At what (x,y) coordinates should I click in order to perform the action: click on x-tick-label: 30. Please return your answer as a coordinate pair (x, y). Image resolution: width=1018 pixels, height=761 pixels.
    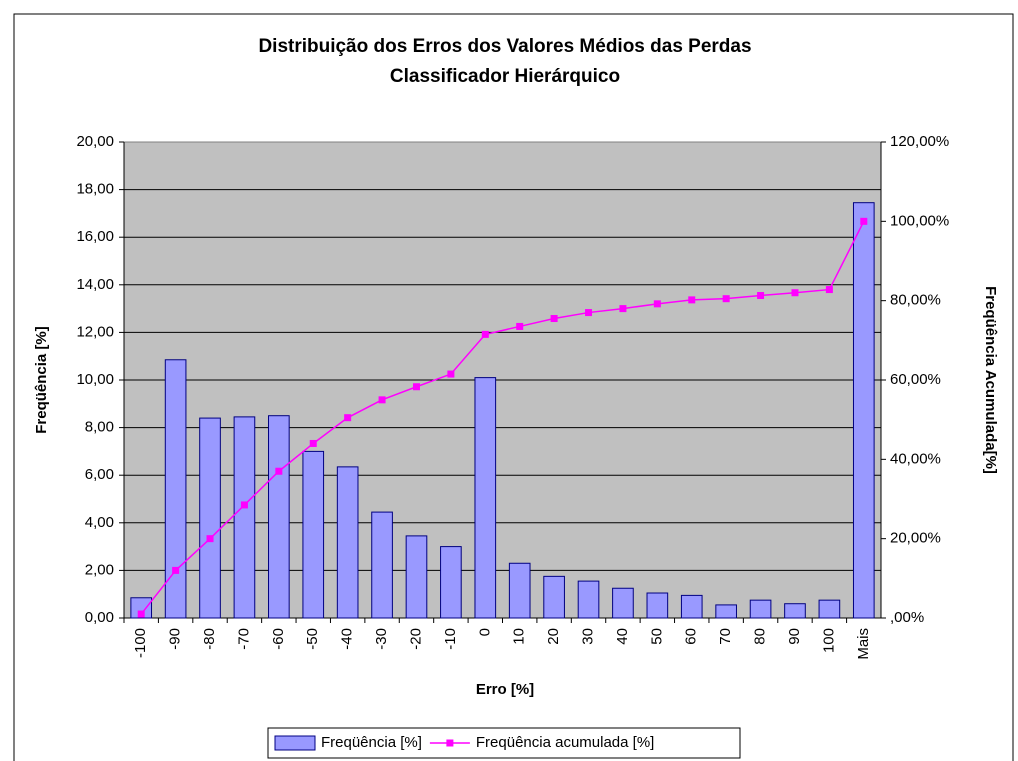
    Looking at the image, I should click on (587, 636).